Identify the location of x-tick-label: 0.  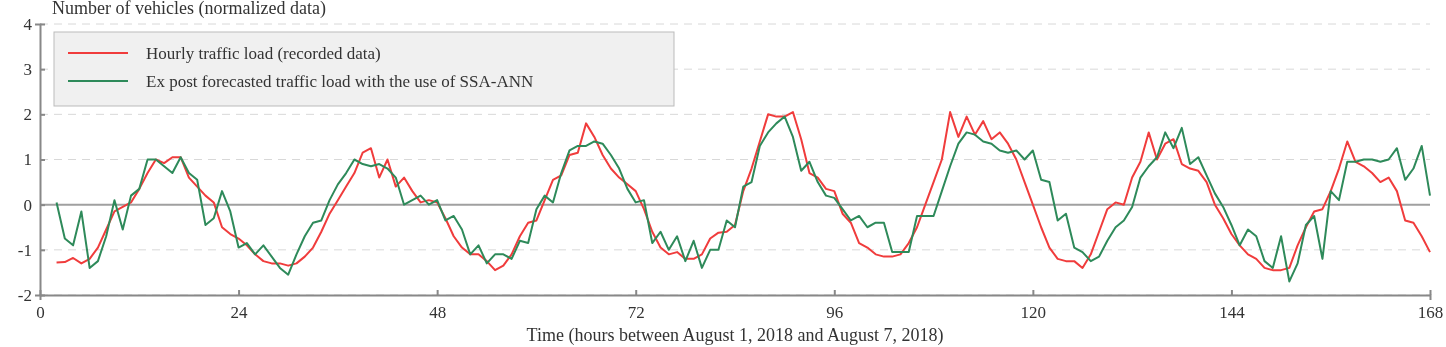
(40, 313).